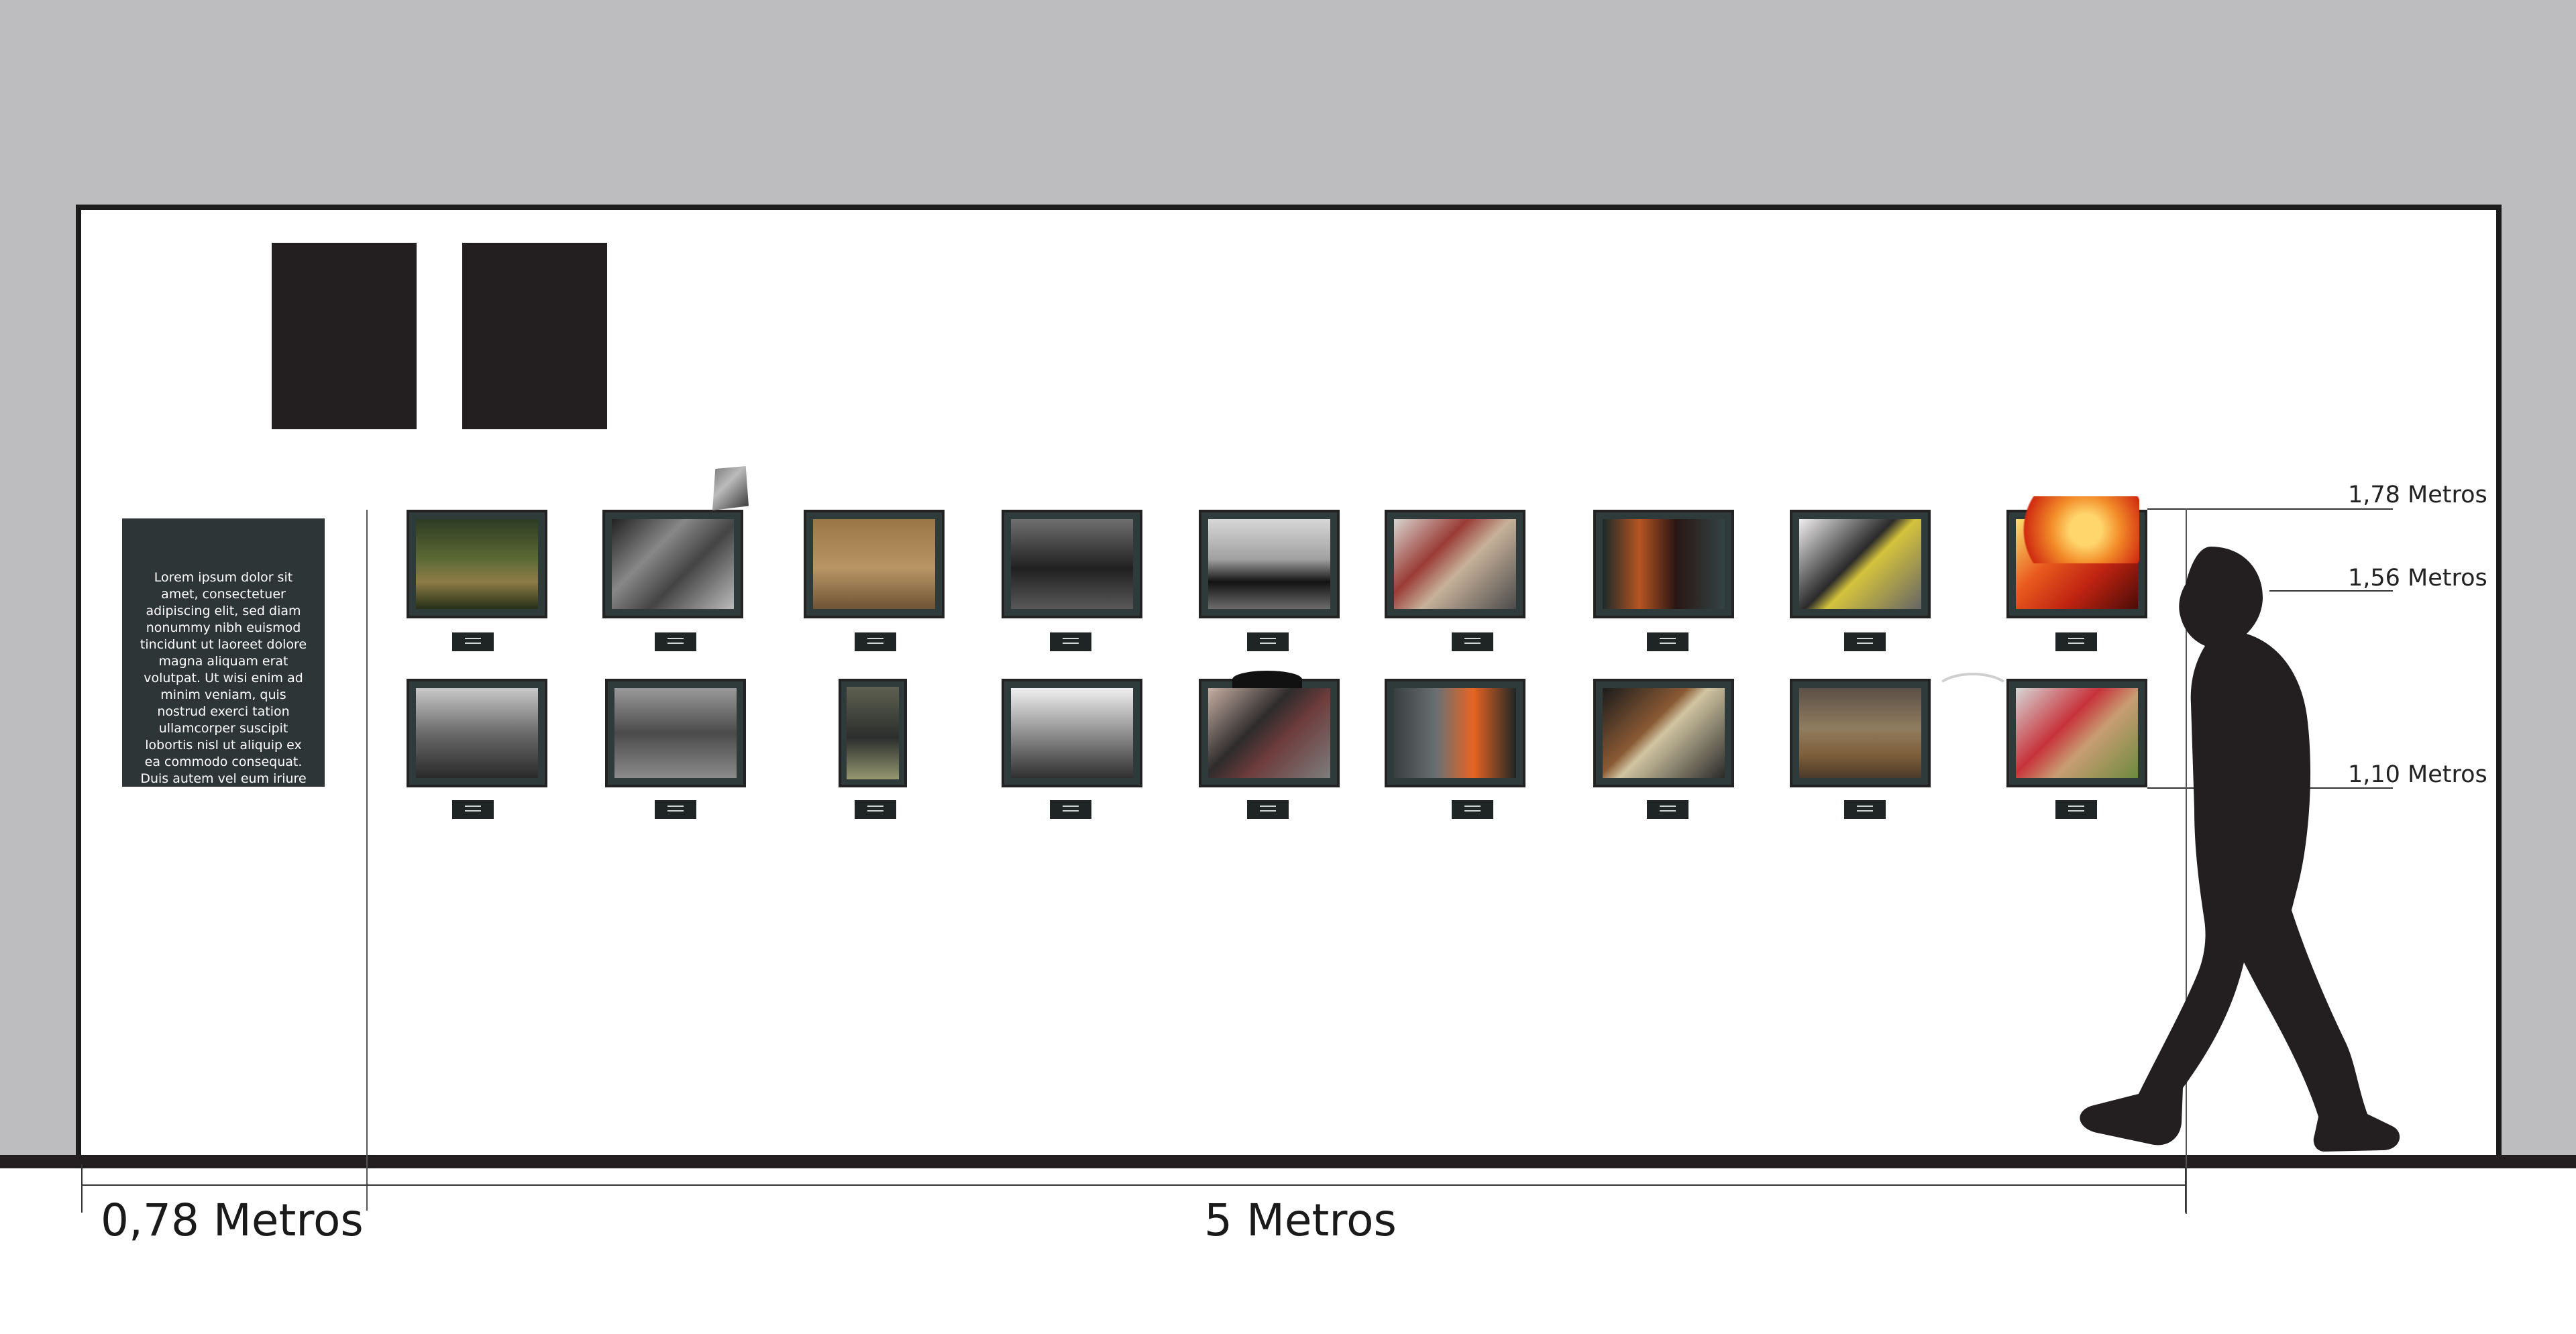 Image resolution: width=2576 pixels, height=1334 pixels. What do you see at coordinates (232, 1220) in the screenshot?
I see `left-width-label: 0,78 Metros` at bounding box center [232, 1220].